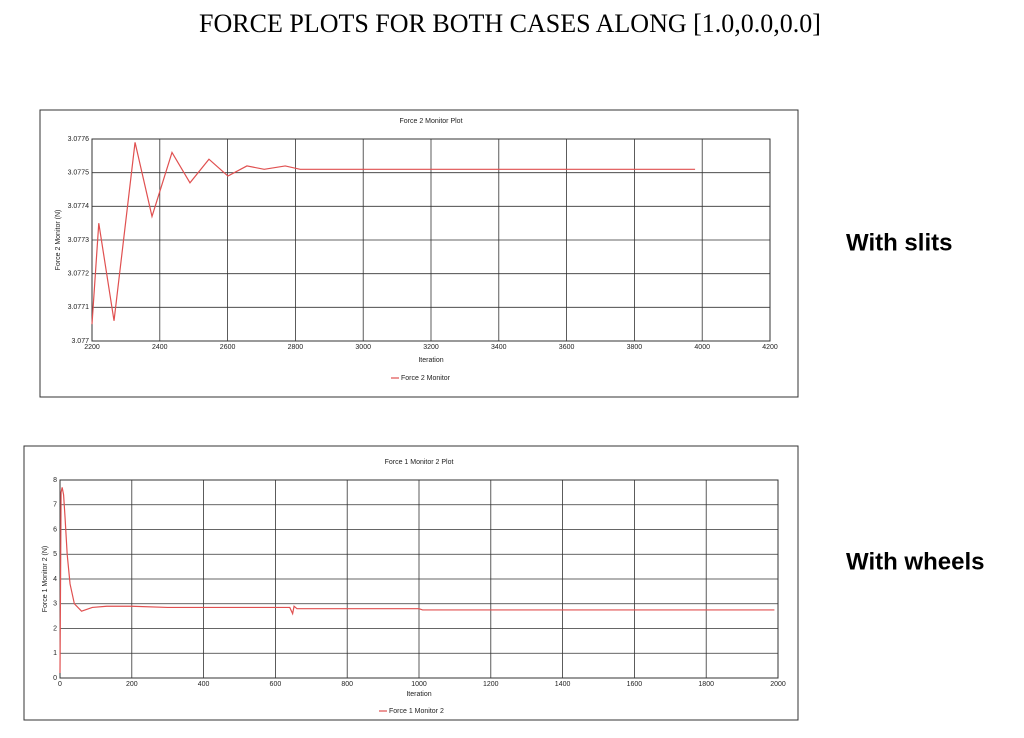  What do you see at coordinates (55, 529) in the screenshot?
I see `y-tick-label: 6` at bounding box center [55, 529].